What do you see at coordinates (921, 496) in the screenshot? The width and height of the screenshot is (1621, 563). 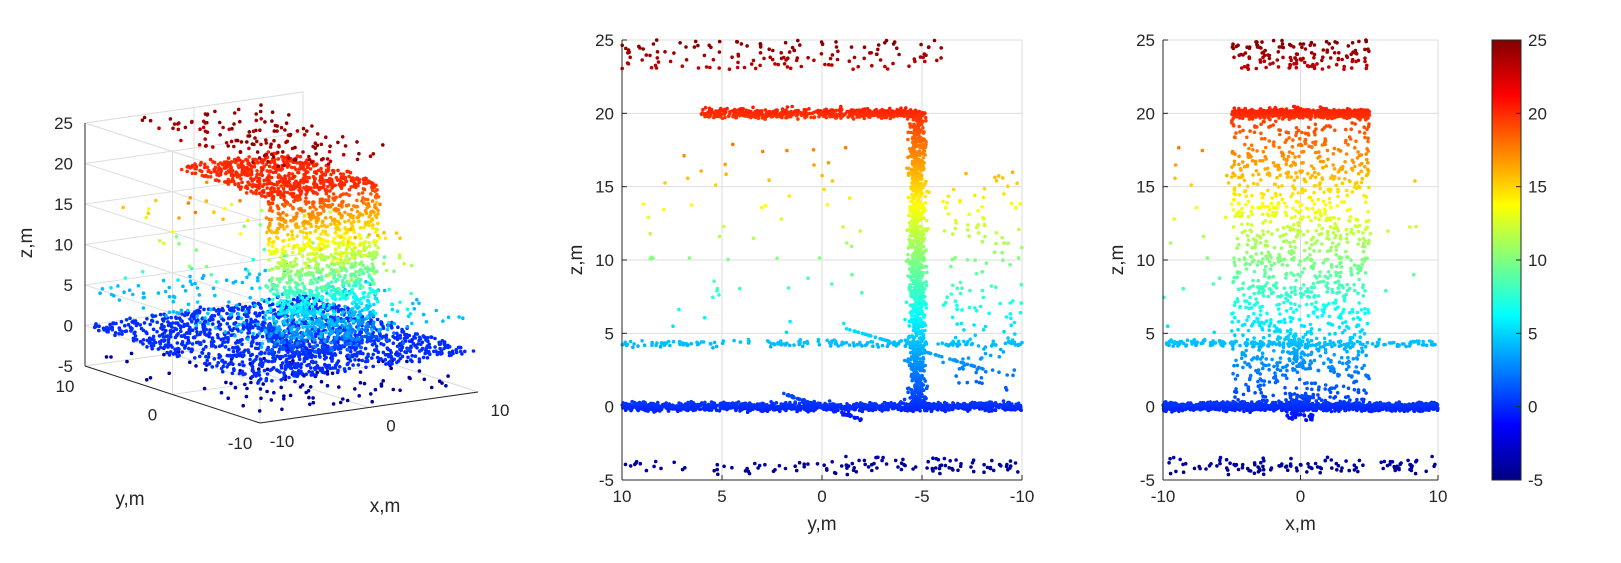 I see `x-tick-label: -5` at bounding box center [921, 496].